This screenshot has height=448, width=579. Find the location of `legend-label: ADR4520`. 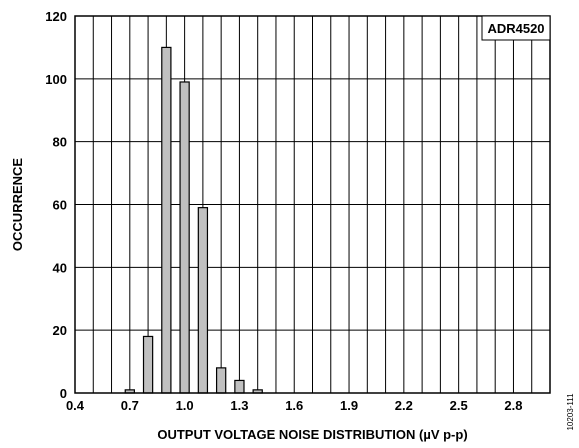

legend-label: ADR4520 is located at coordinates (515, 28).